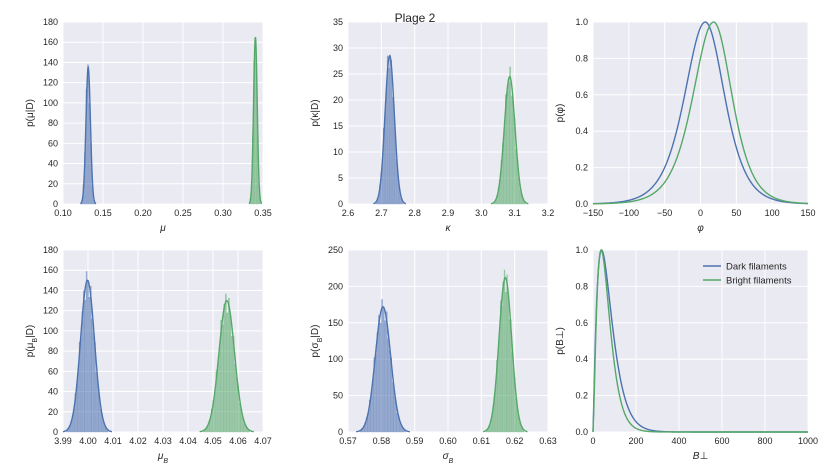  What do you see at coordinates (50, 83) in the screenshot?
I see `y-tick-label: 120` at bounding box center [50, 83].